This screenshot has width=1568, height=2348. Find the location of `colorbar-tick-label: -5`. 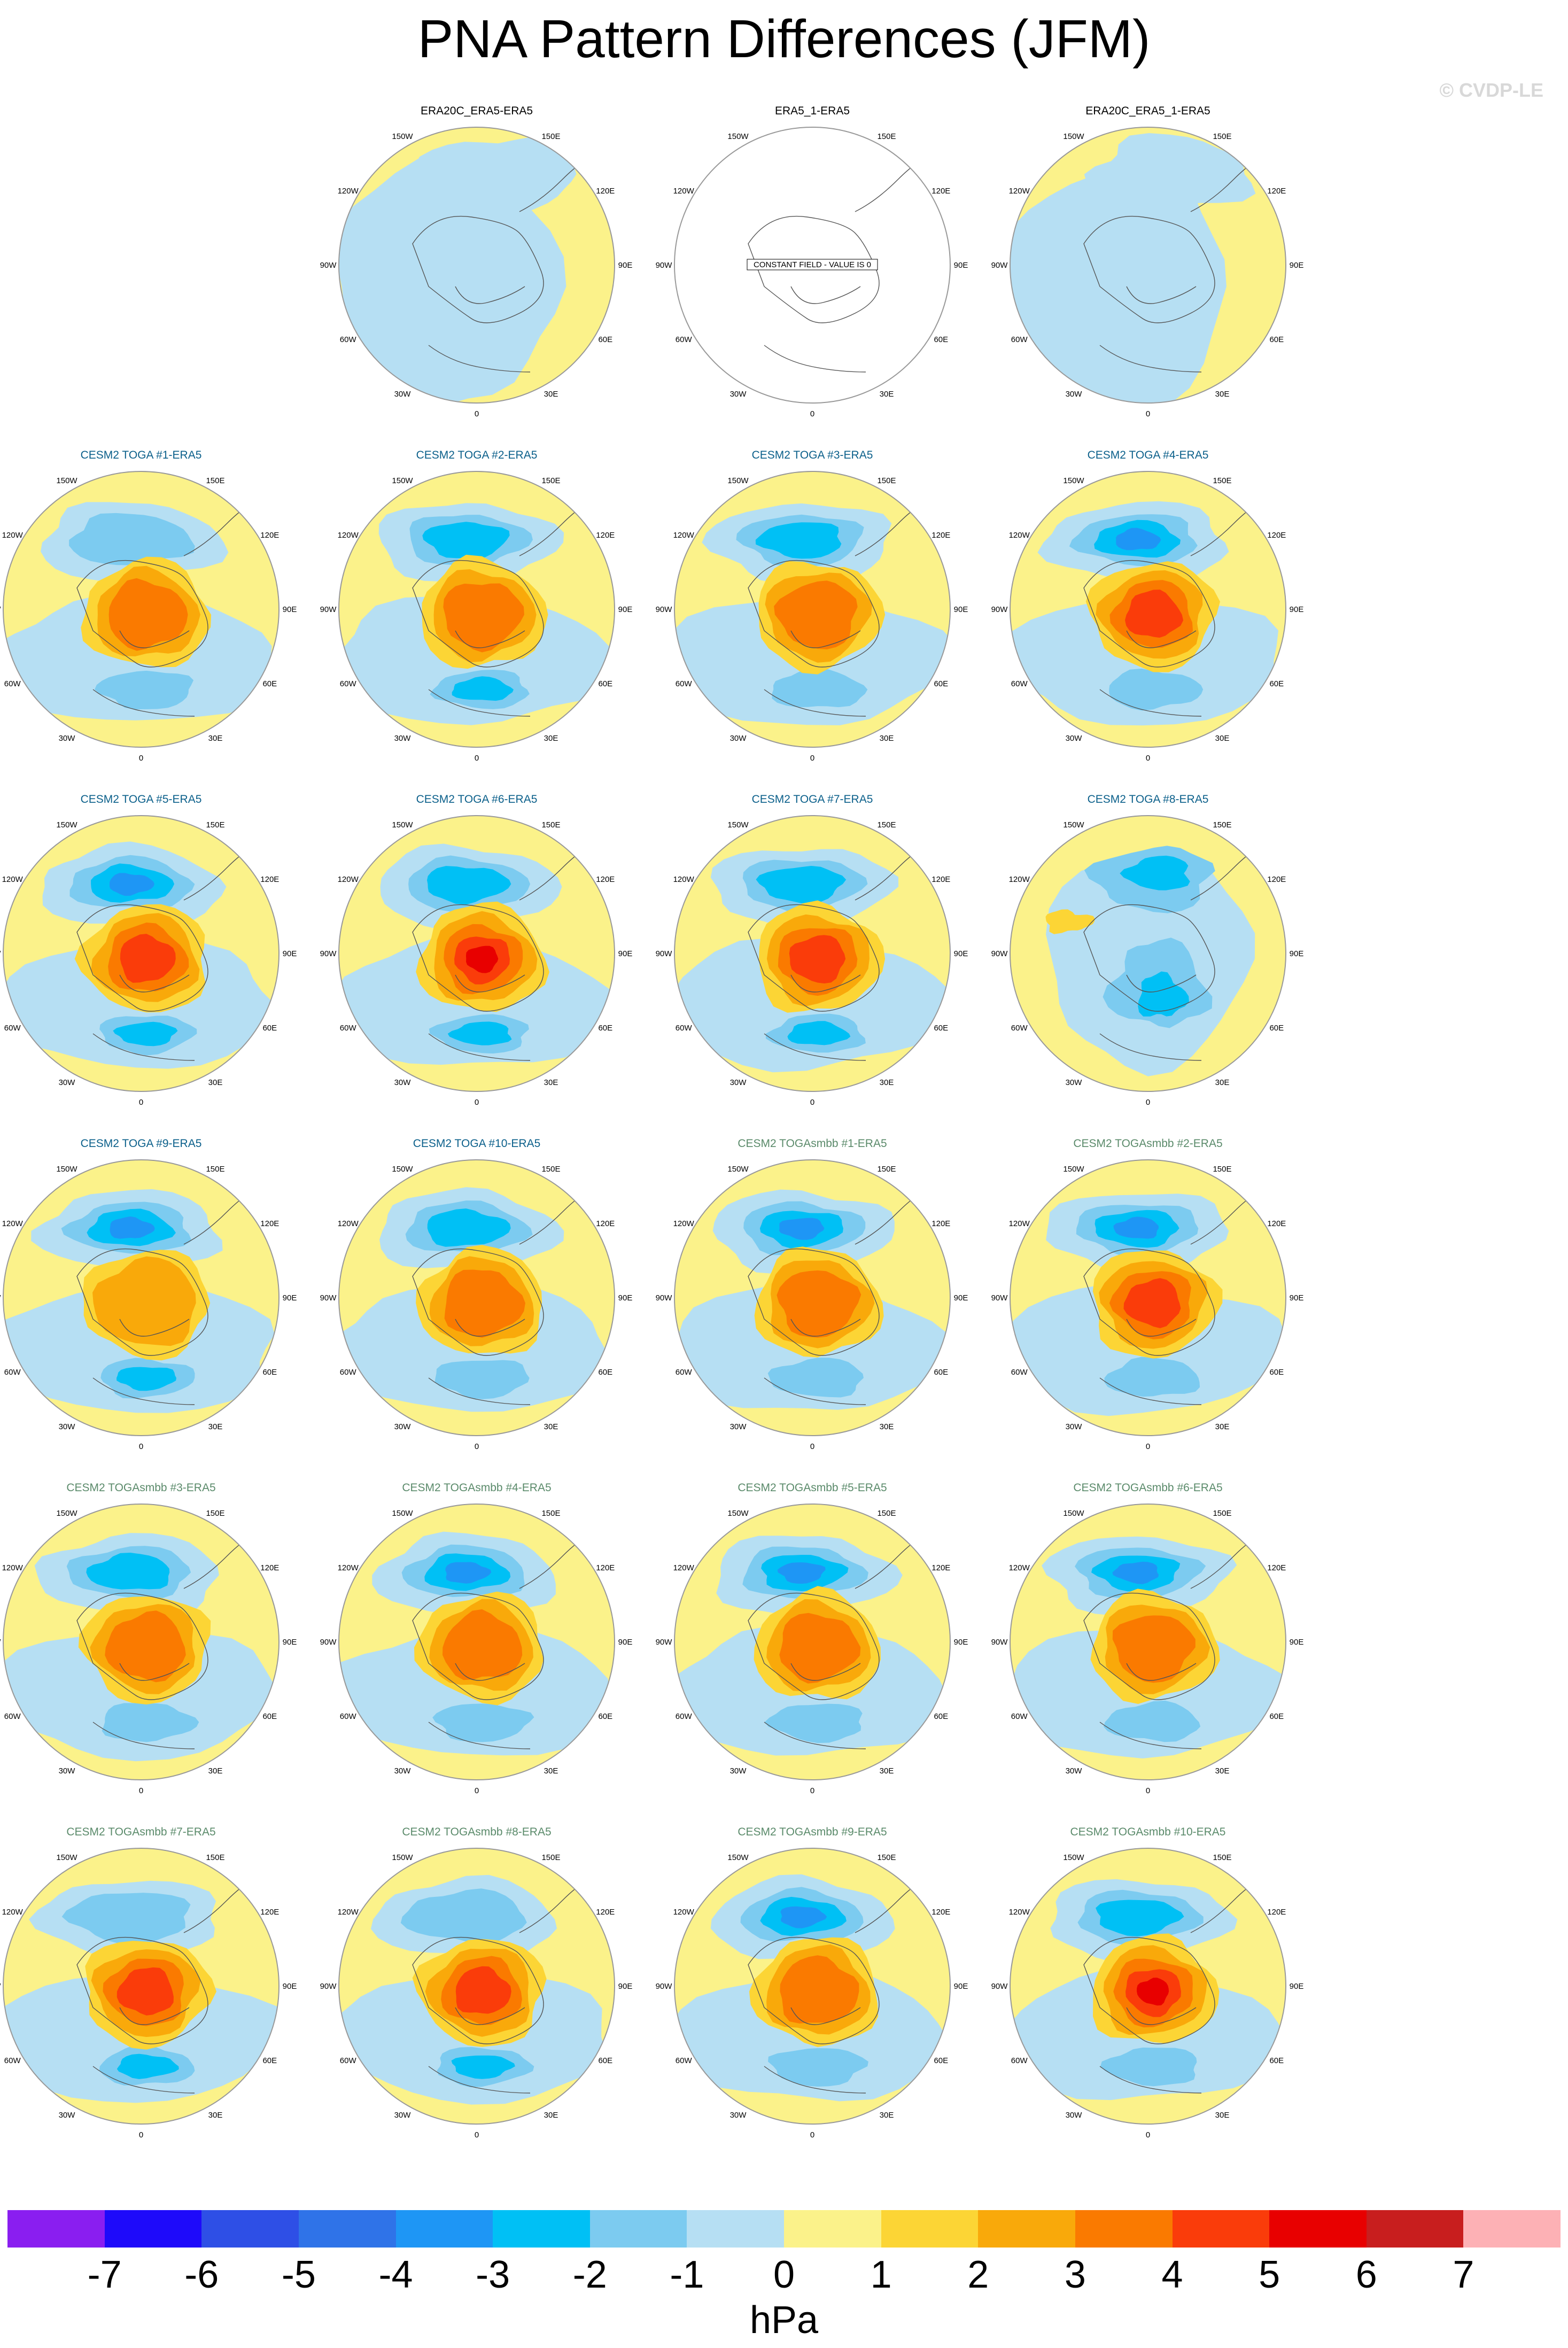

colorbar-tick-label: -5 is located at coordinates (299, 2274).